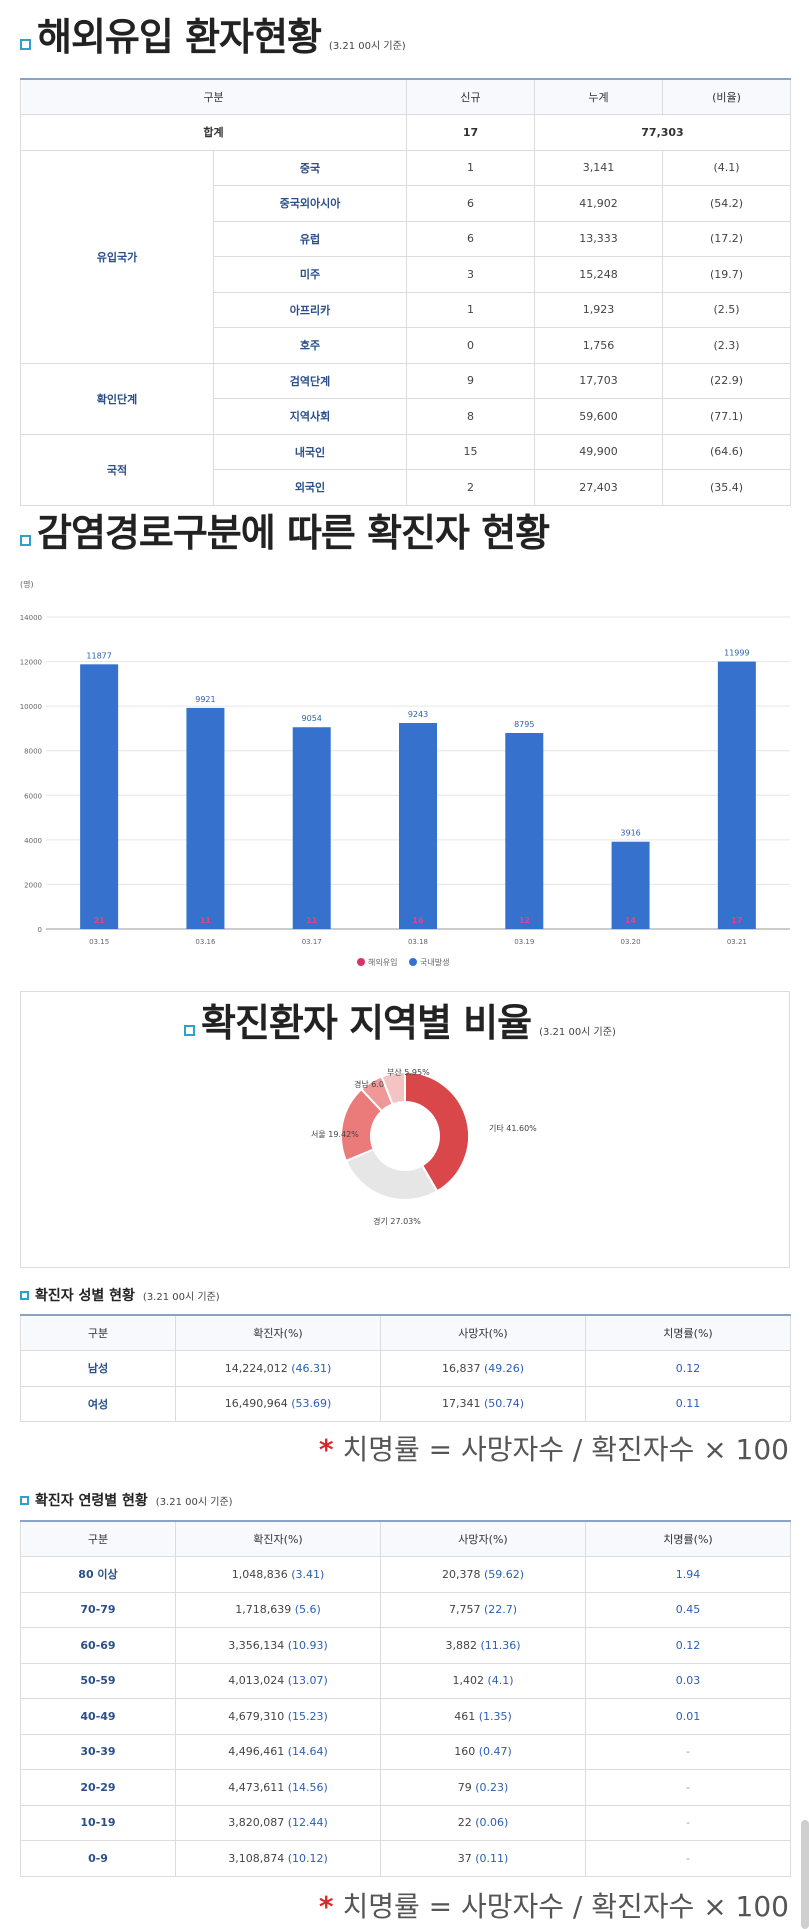  Describe the element at coordinates (405, 1574) in the screenshot. I see `table-row: 80 이상 1,048,836 (3.41) 20,378 (59.62) 1.94` at that location.